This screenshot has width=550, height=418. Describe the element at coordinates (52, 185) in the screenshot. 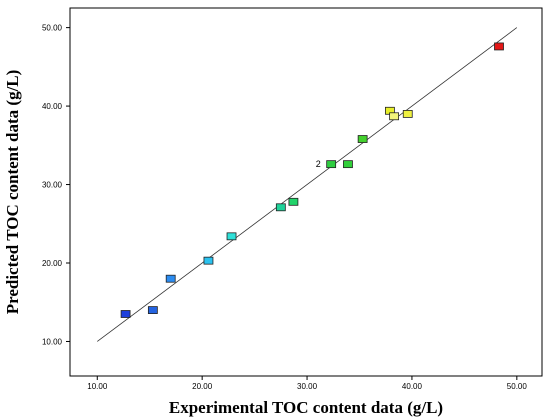

I see `y-tick-label: 30.00` at that location.